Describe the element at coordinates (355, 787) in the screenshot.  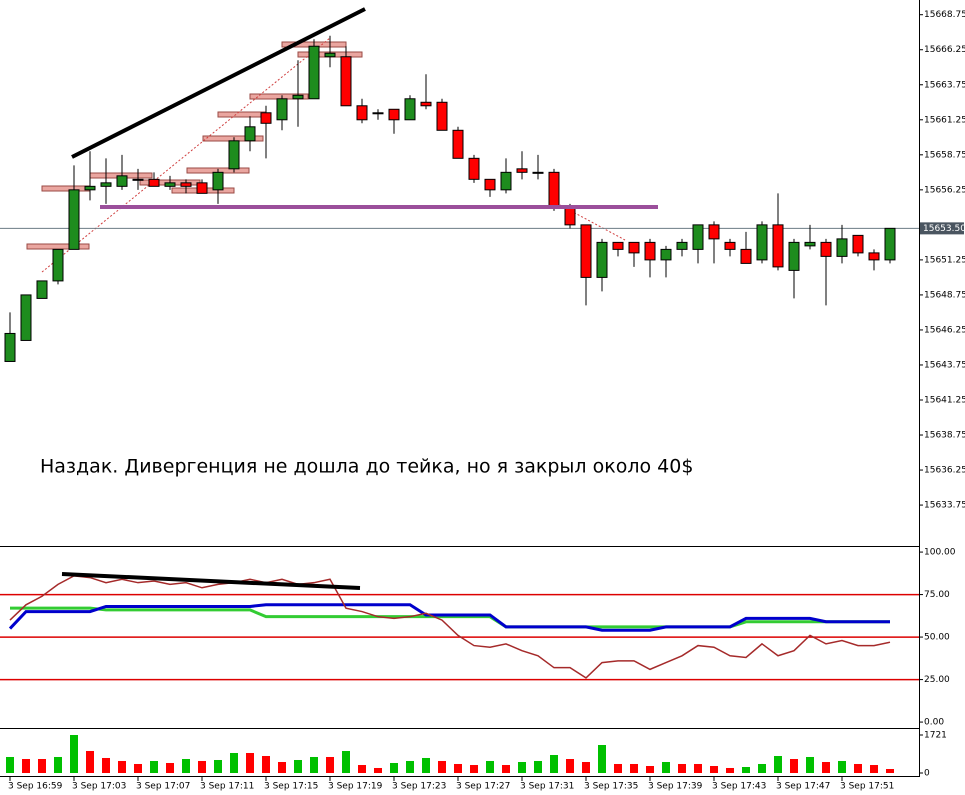
I see `x-tick-label: 3 Sep 17:19` at that location.